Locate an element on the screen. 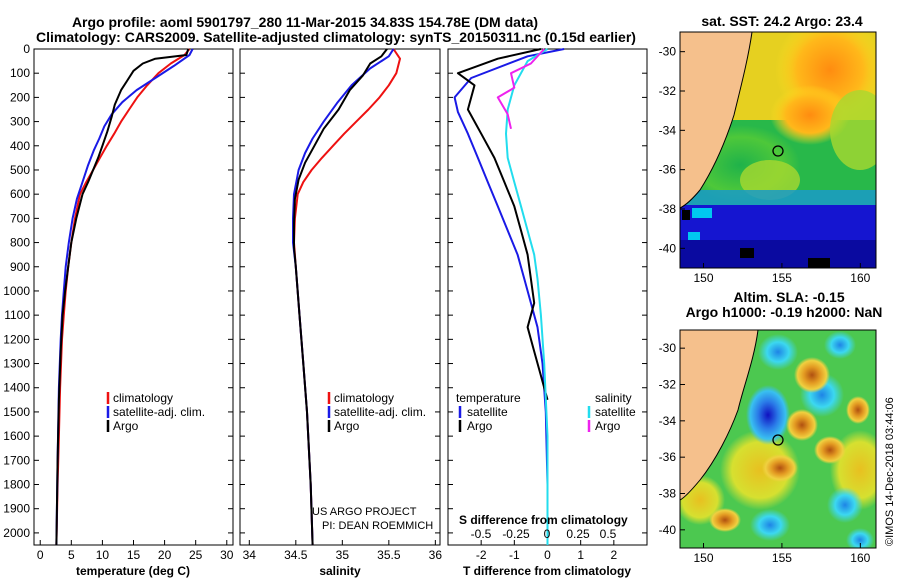  legend-header-salinity: salinity is located at coordinates (613, 398).